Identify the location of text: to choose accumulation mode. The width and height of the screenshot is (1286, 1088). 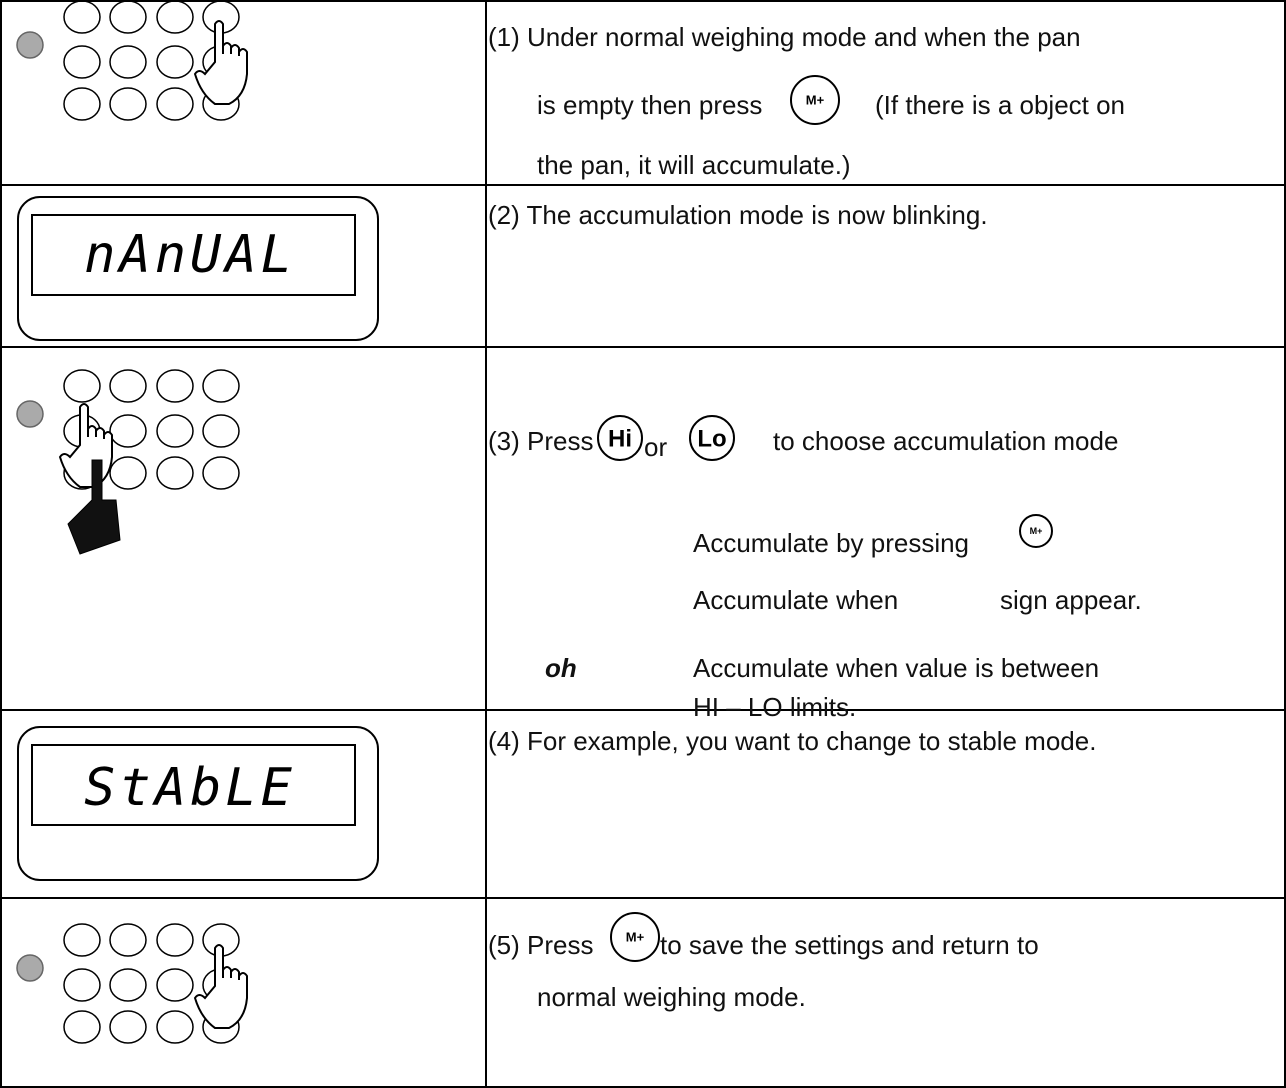
(946, 441).